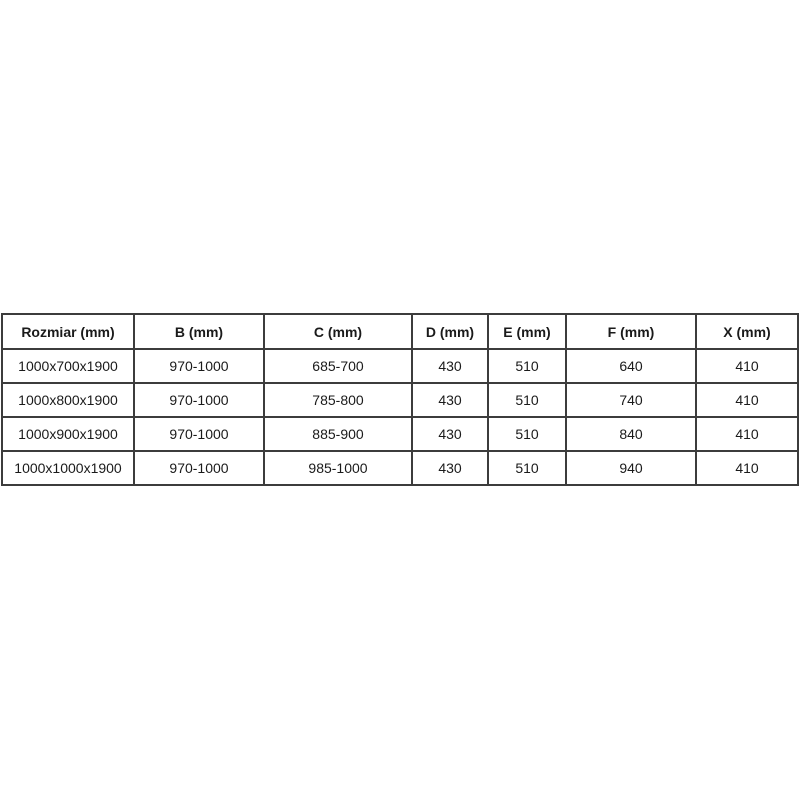 This screenshot has height=800, width=800. Describe the element at coordinates (631, 400) in the screenshot. I see `table-cell: 740` at that location.